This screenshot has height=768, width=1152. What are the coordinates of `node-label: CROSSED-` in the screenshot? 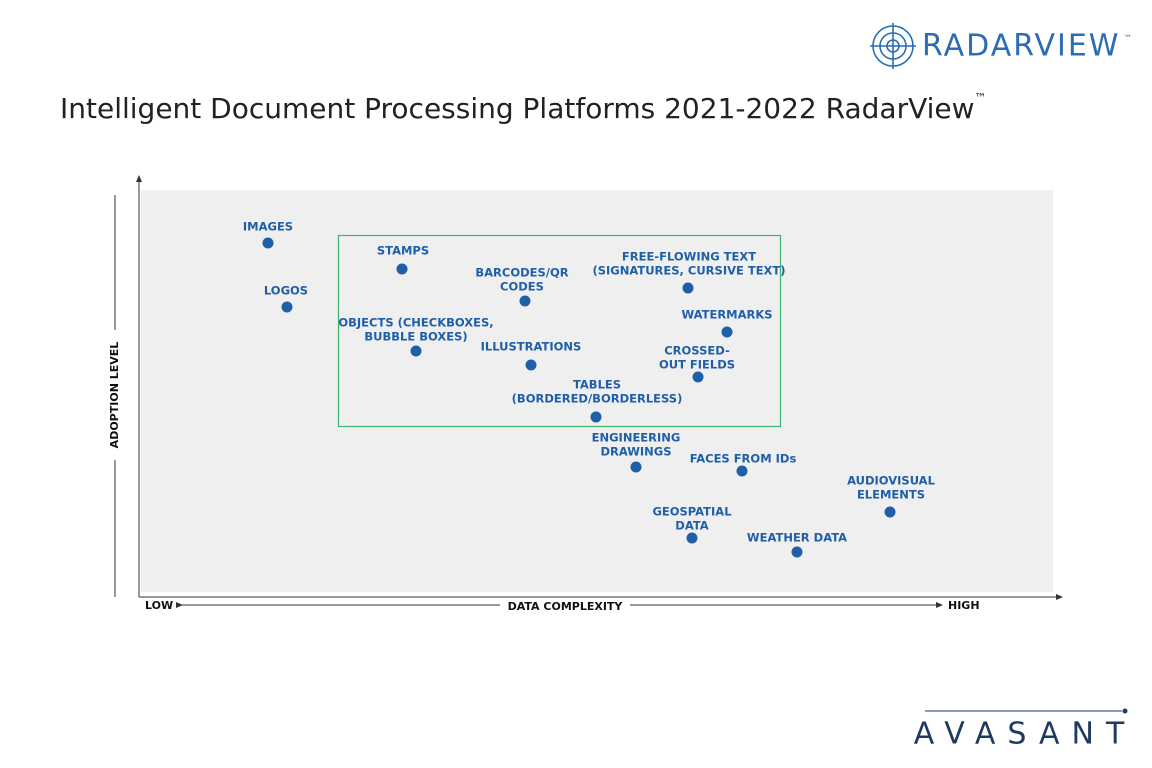 It's located at (697, 351).